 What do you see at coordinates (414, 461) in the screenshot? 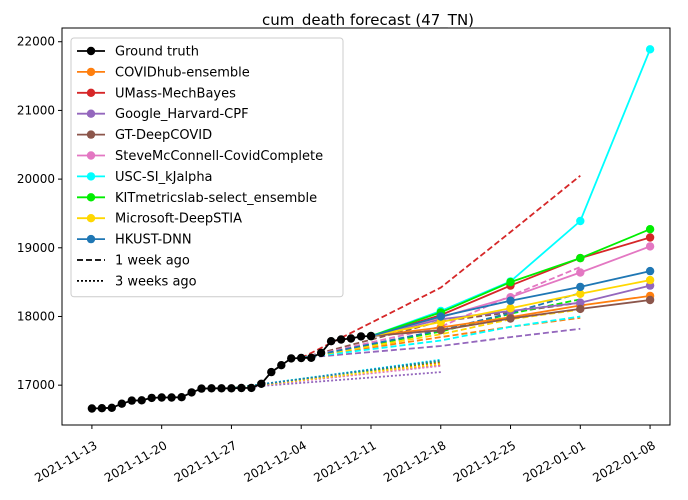
I see `x-tick-label: 2021-12-18` at bounding box center [414, 461].